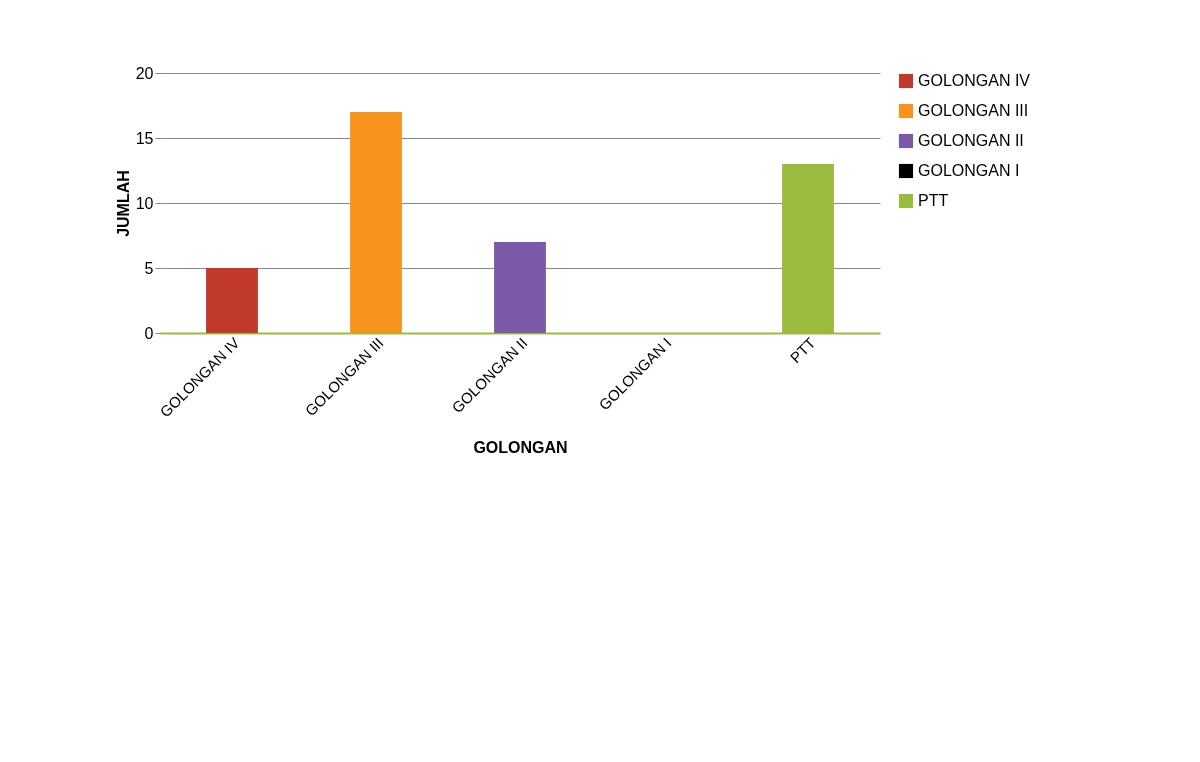 This screenshot has height=762, width=1200. Describe the element at coordinates (969, 170) in the screenshot. I see `legend-label: GOLONGAN I` at that location.